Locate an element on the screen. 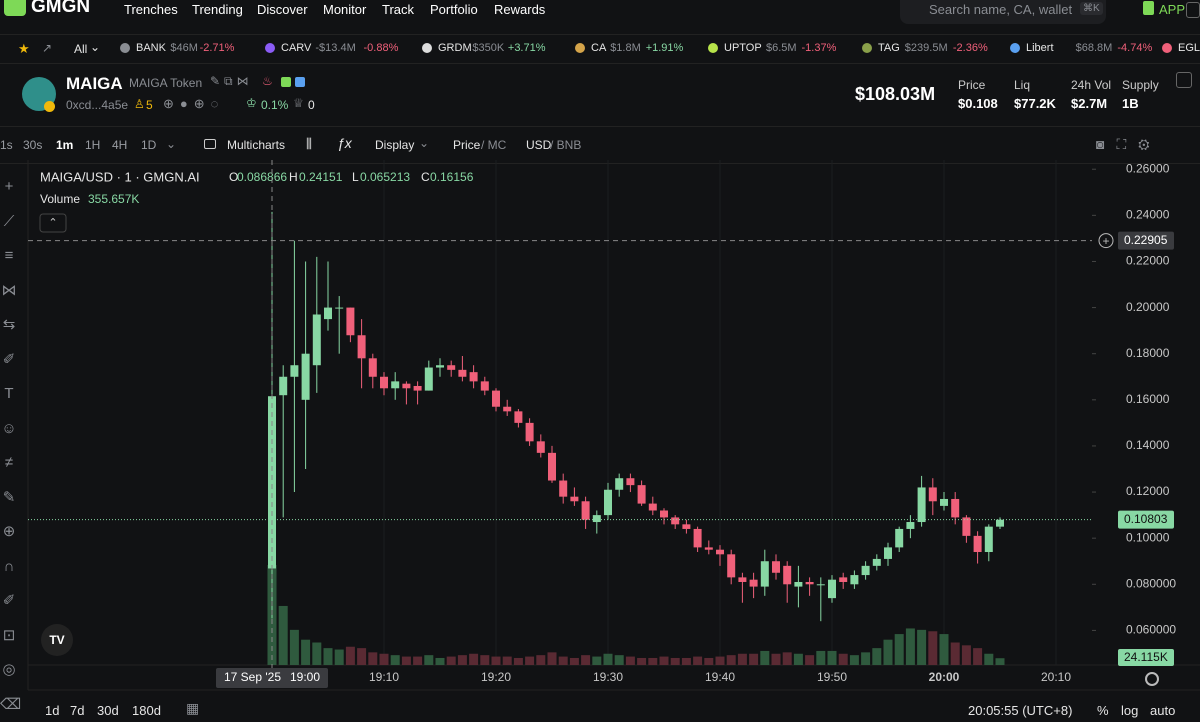 This screenshot has width=1200, height=722. menu-item: Portfolio is located at coordinates (454, 9).